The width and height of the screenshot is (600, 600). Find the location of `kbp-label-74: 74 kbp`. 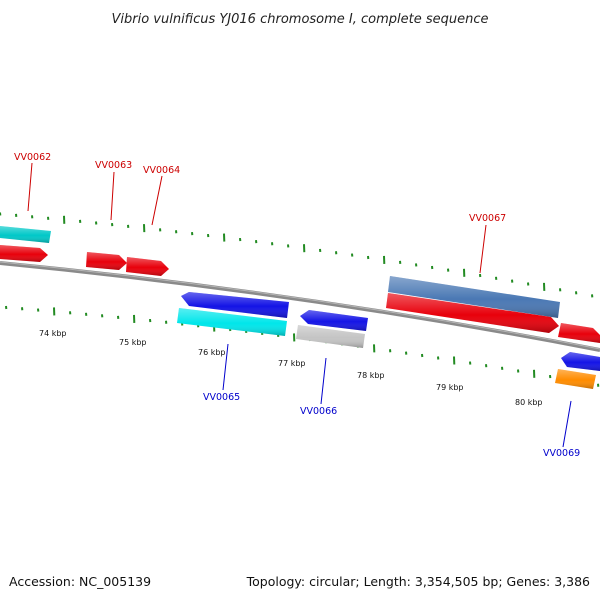

kbp-label-74: 74 kbp is located at coordinates (53, 333).